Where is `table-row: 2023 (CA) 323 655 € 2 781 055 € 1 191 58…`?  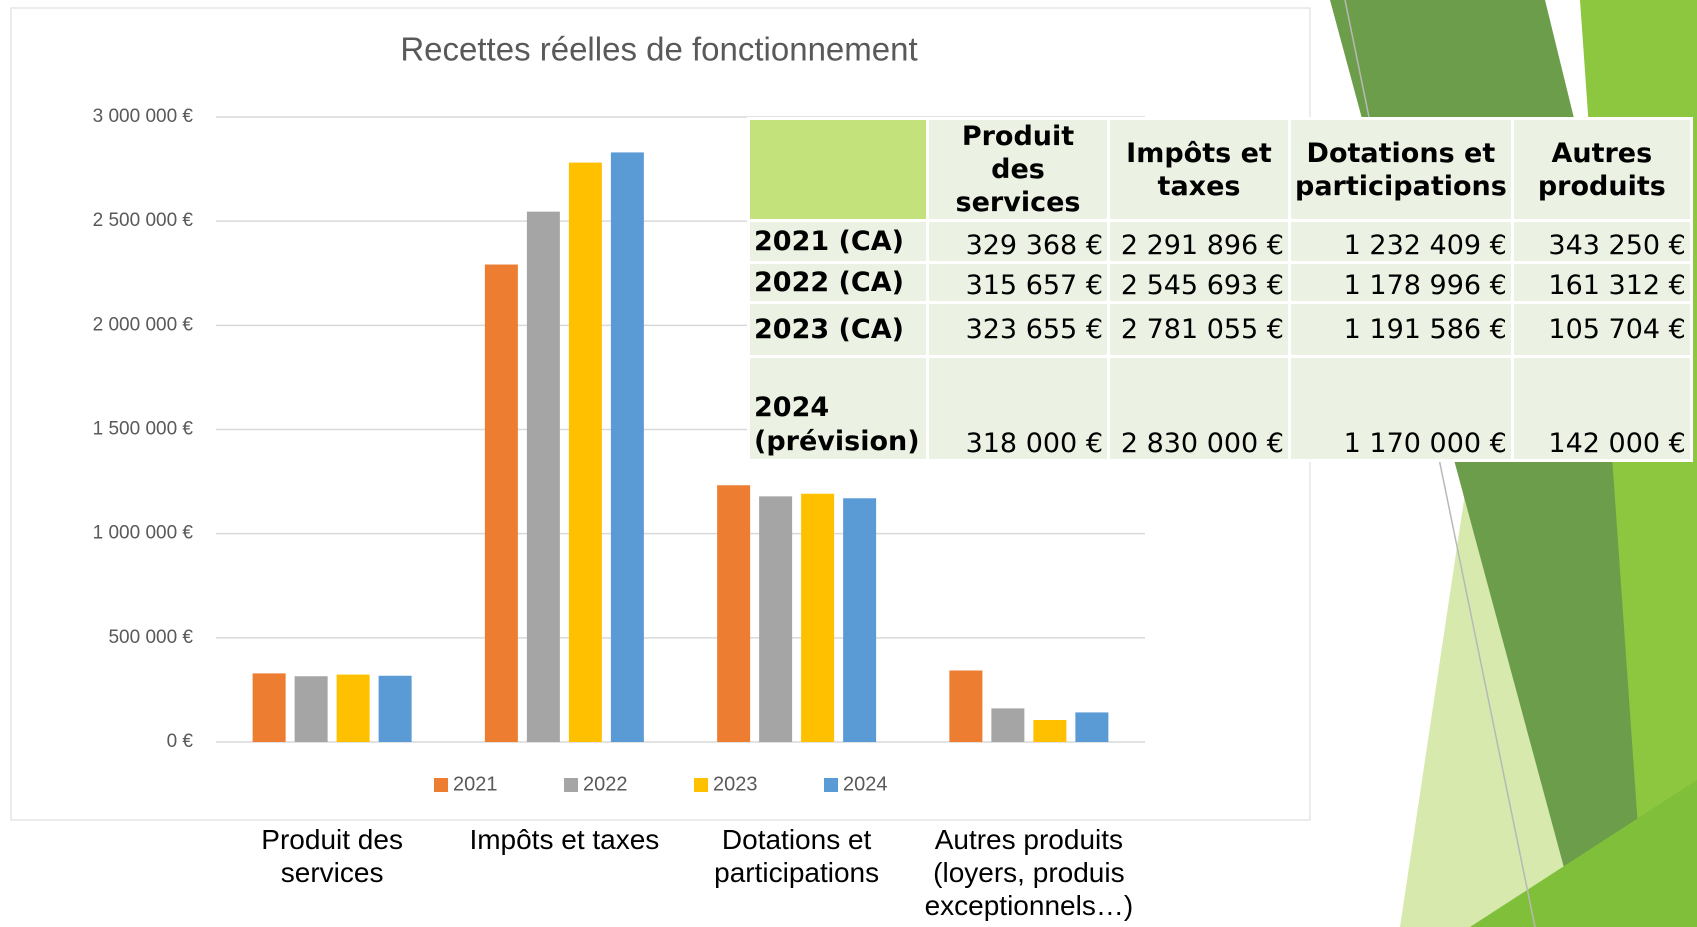 table-row: 2023 (CA) 323 655 € 2 781 055 € 1 191 58… is located at coordinates (1220, 329).